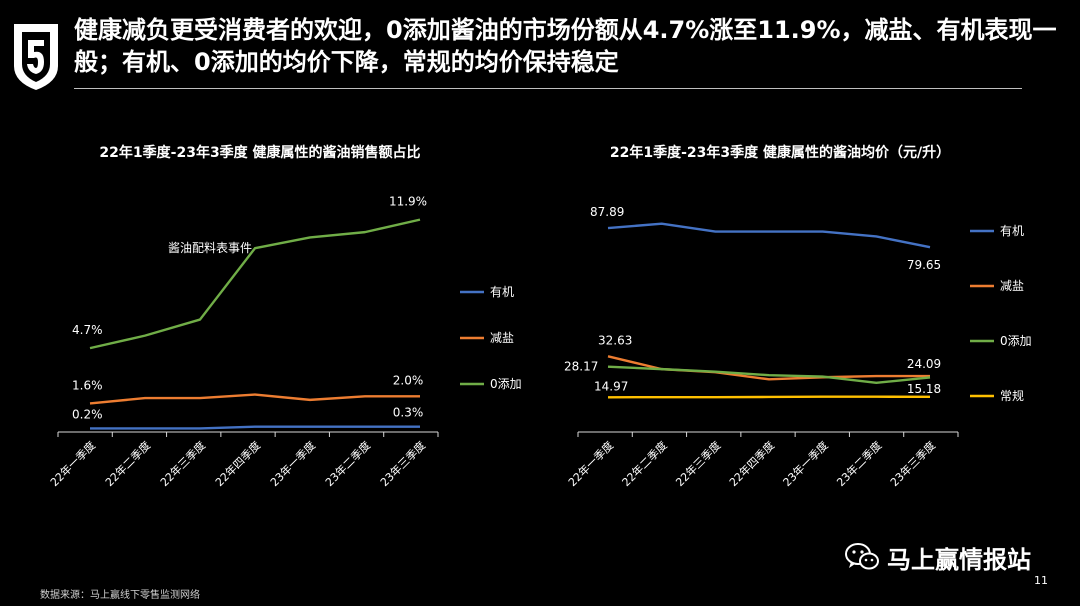 Image resolution: width=1080 pixels, height=606 pixels. I want to click on brand-name: 马上赢情报站, so click(959, 559).